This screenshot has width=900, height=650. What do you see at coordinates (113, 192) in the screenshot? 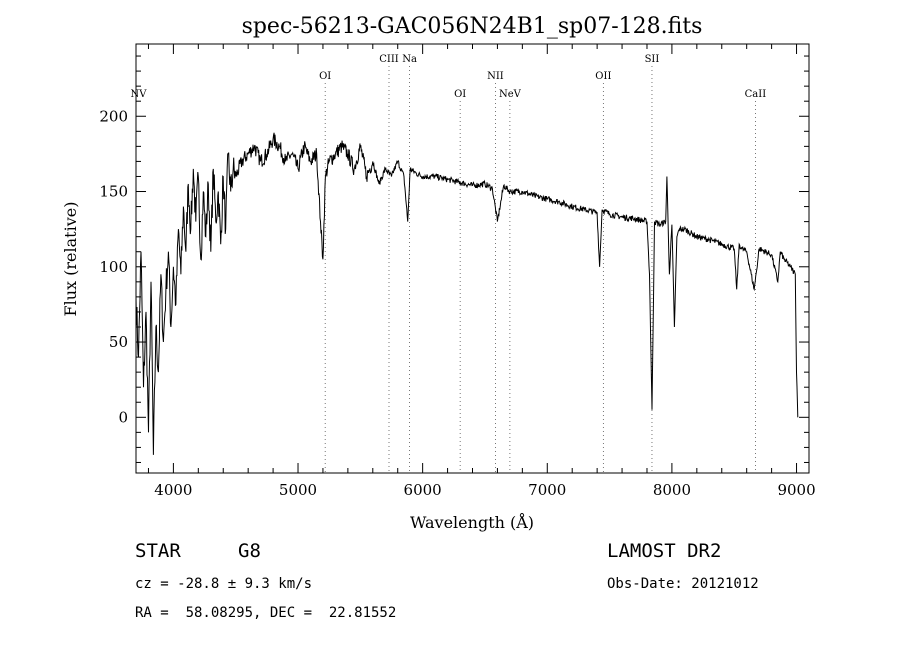
I see `y-tick-label: 150` at bounding box center [113, 192].